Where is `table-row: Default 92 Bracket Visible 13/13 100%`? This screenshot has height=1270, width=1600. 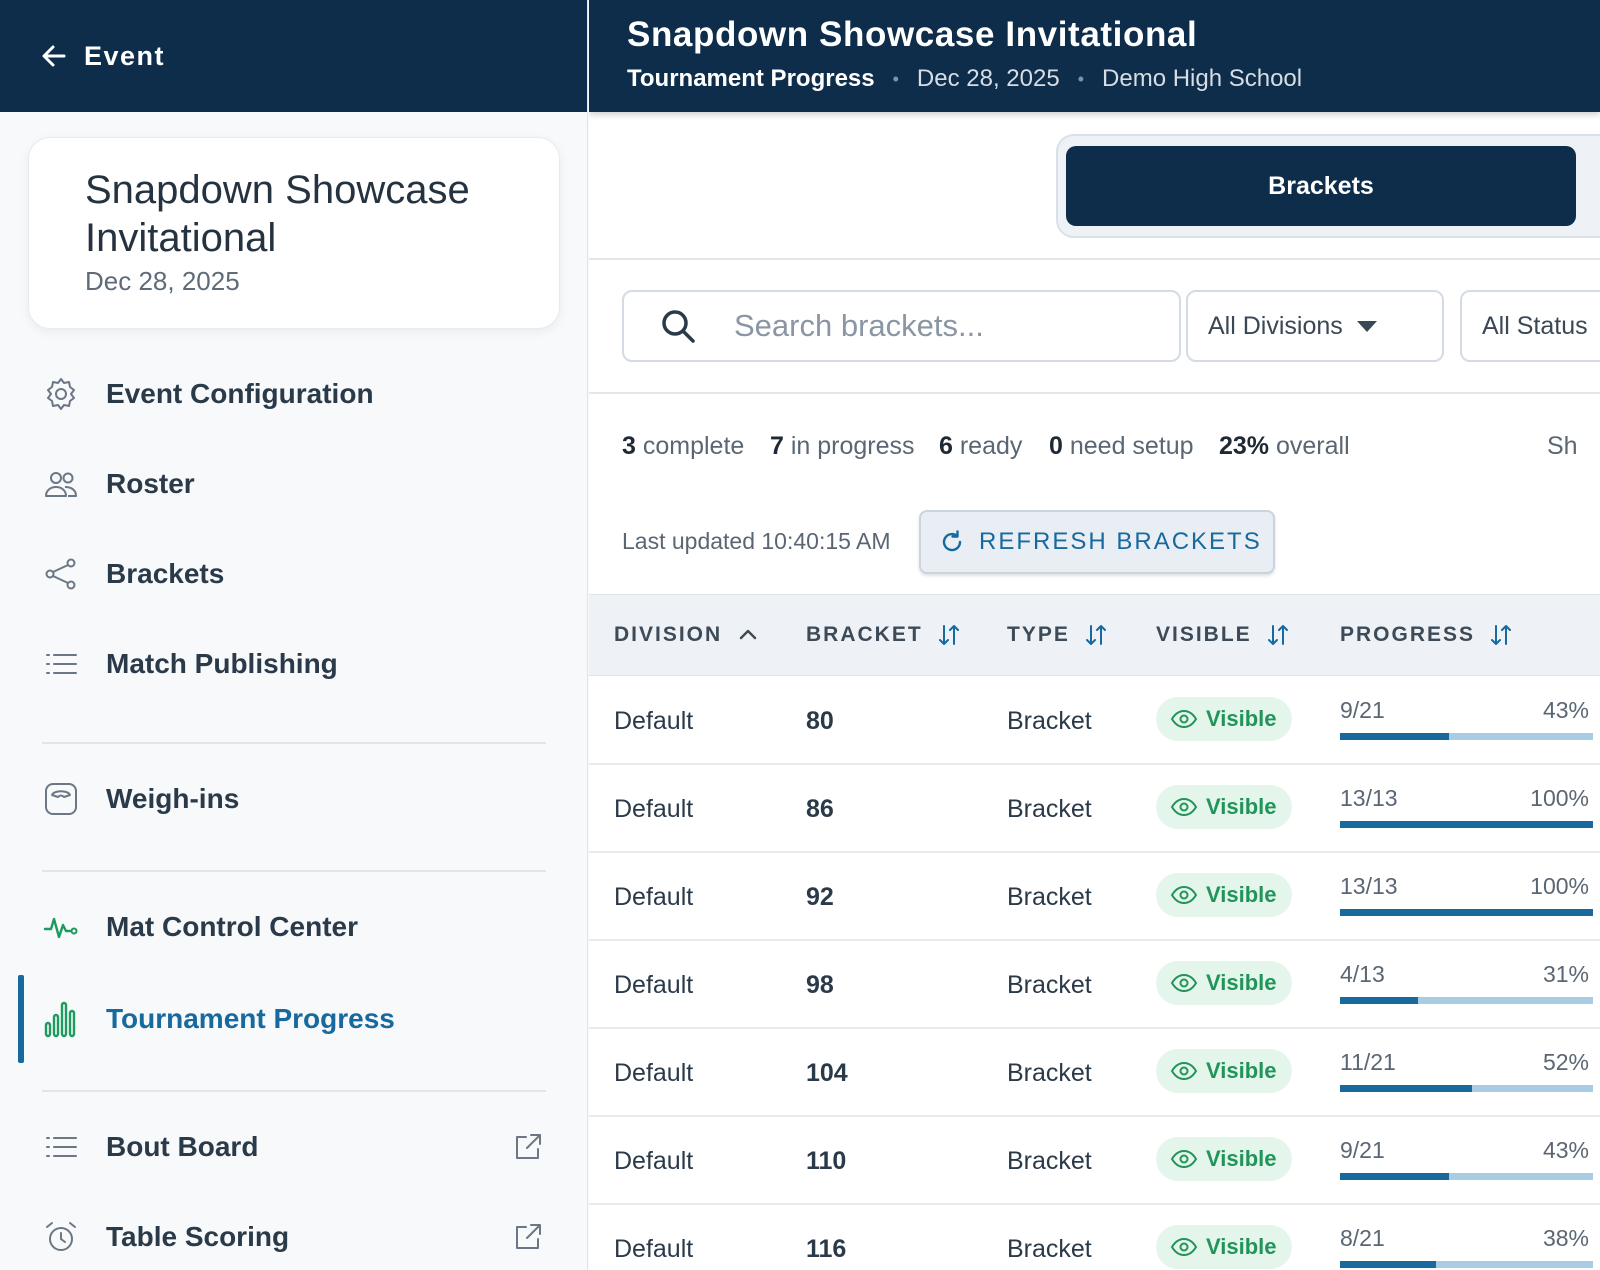
table-row: Default 92 Bracket Visible 13/13 100% is located at coordinates (1094, 897).